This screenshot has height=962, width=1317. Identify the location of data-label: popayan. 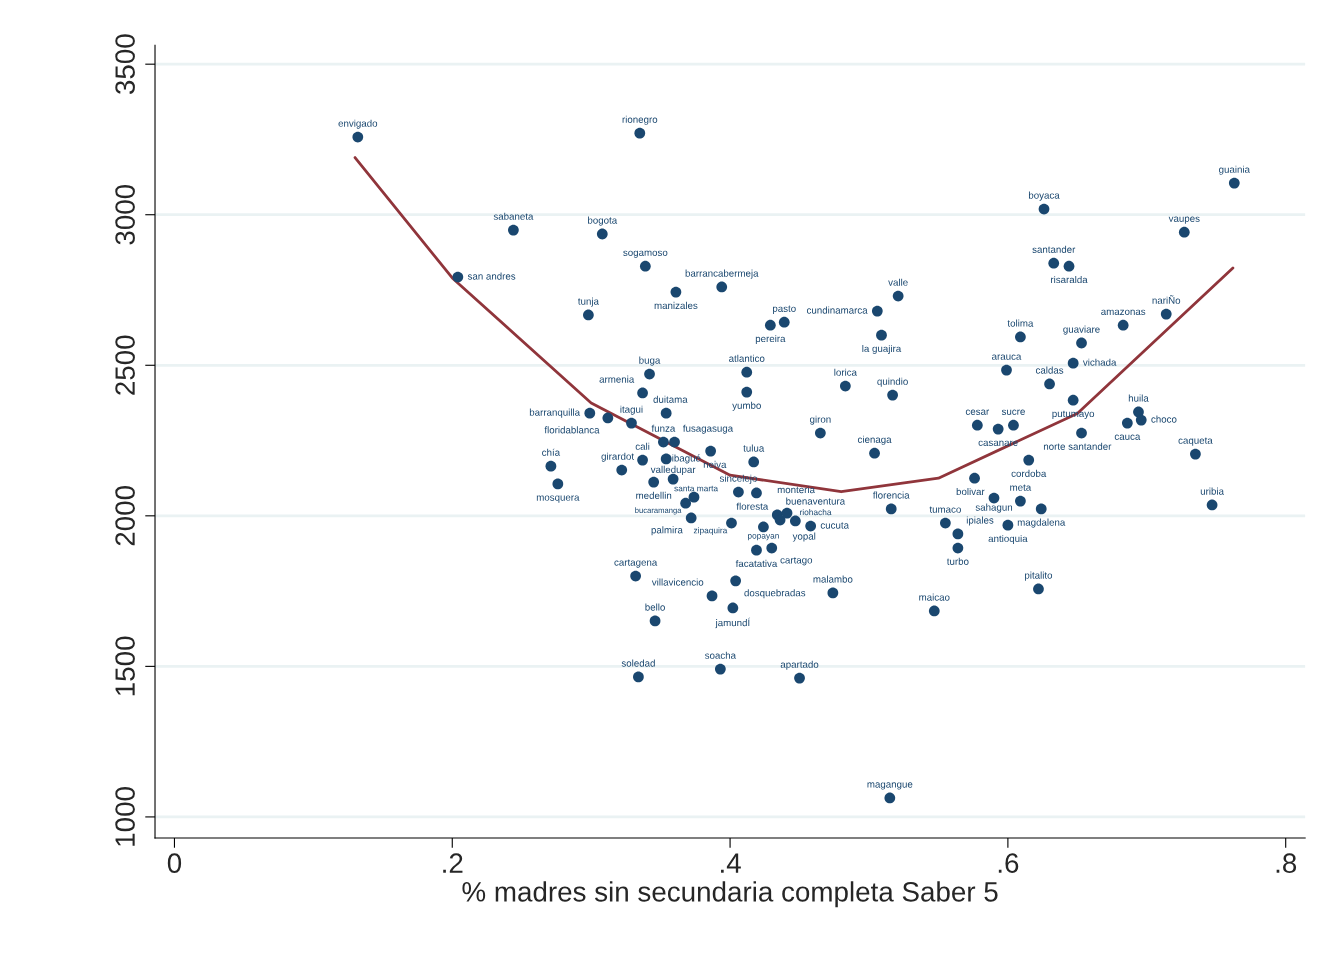
(763, 537).